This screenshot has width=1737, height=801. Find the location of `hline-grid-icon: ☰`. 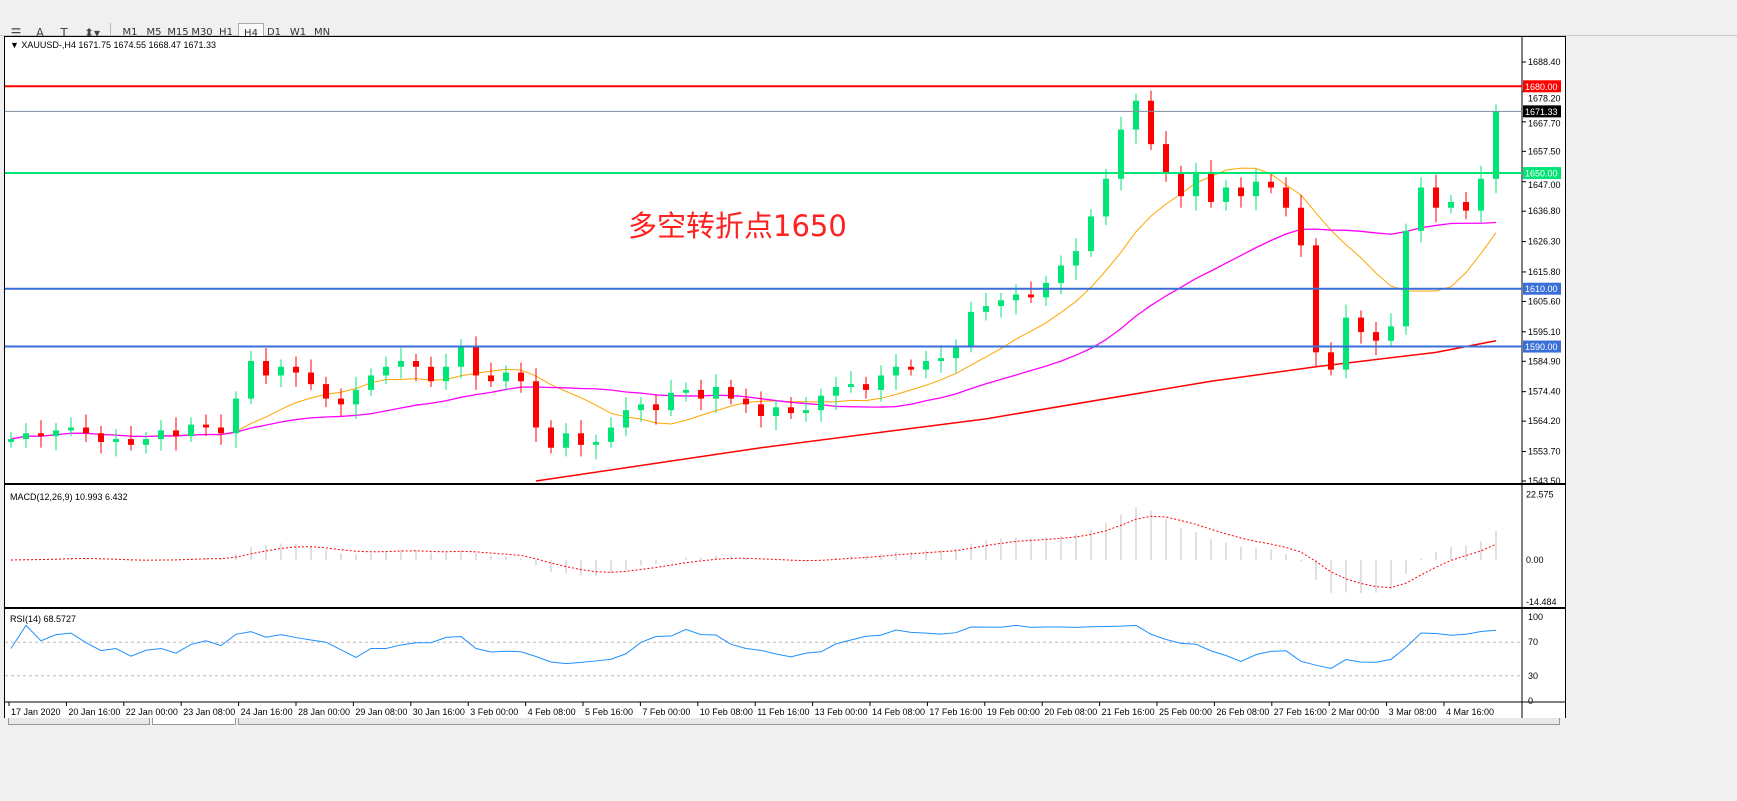

hline-grid-icon: ☰ is located at coordinates (16, 33).